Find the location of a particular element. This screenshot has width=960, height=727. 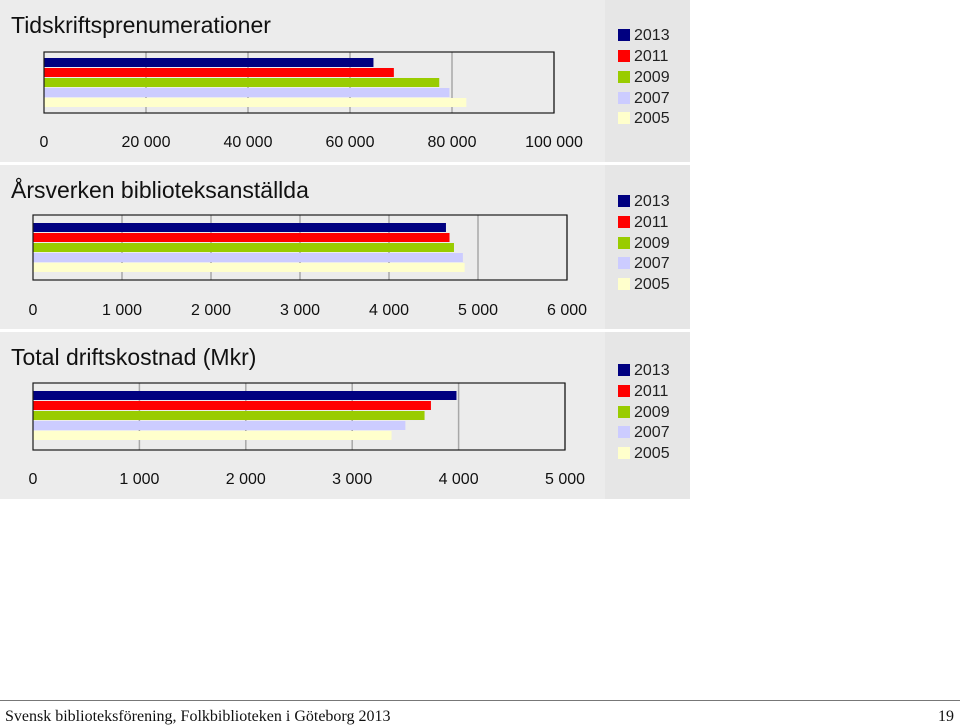

tick-label: 60 000 is located at coordinates (350, 142).